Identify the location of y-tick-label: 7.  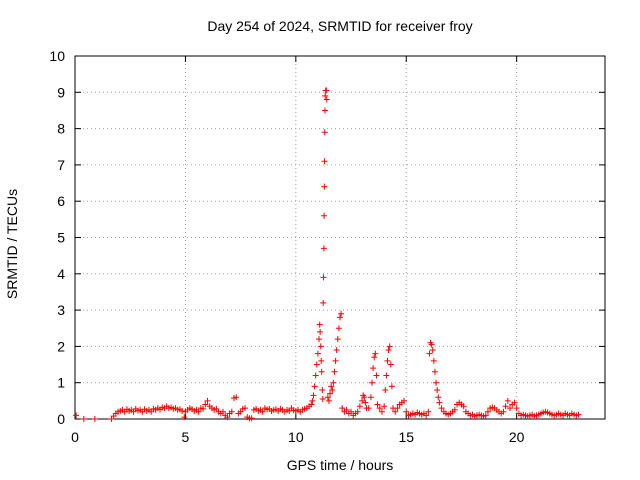
(61, 165).